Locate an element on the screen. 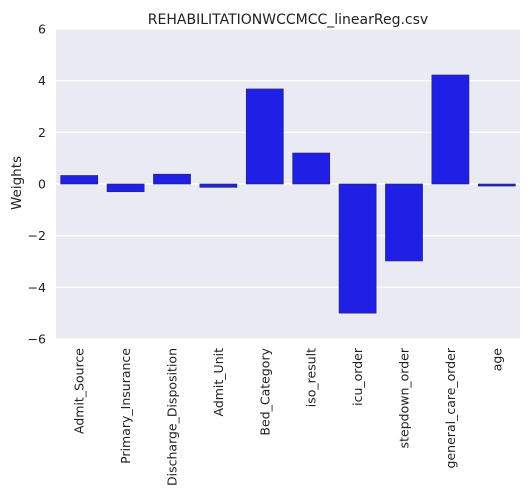  x-tick-label: age is located at coordinates (496, 360).